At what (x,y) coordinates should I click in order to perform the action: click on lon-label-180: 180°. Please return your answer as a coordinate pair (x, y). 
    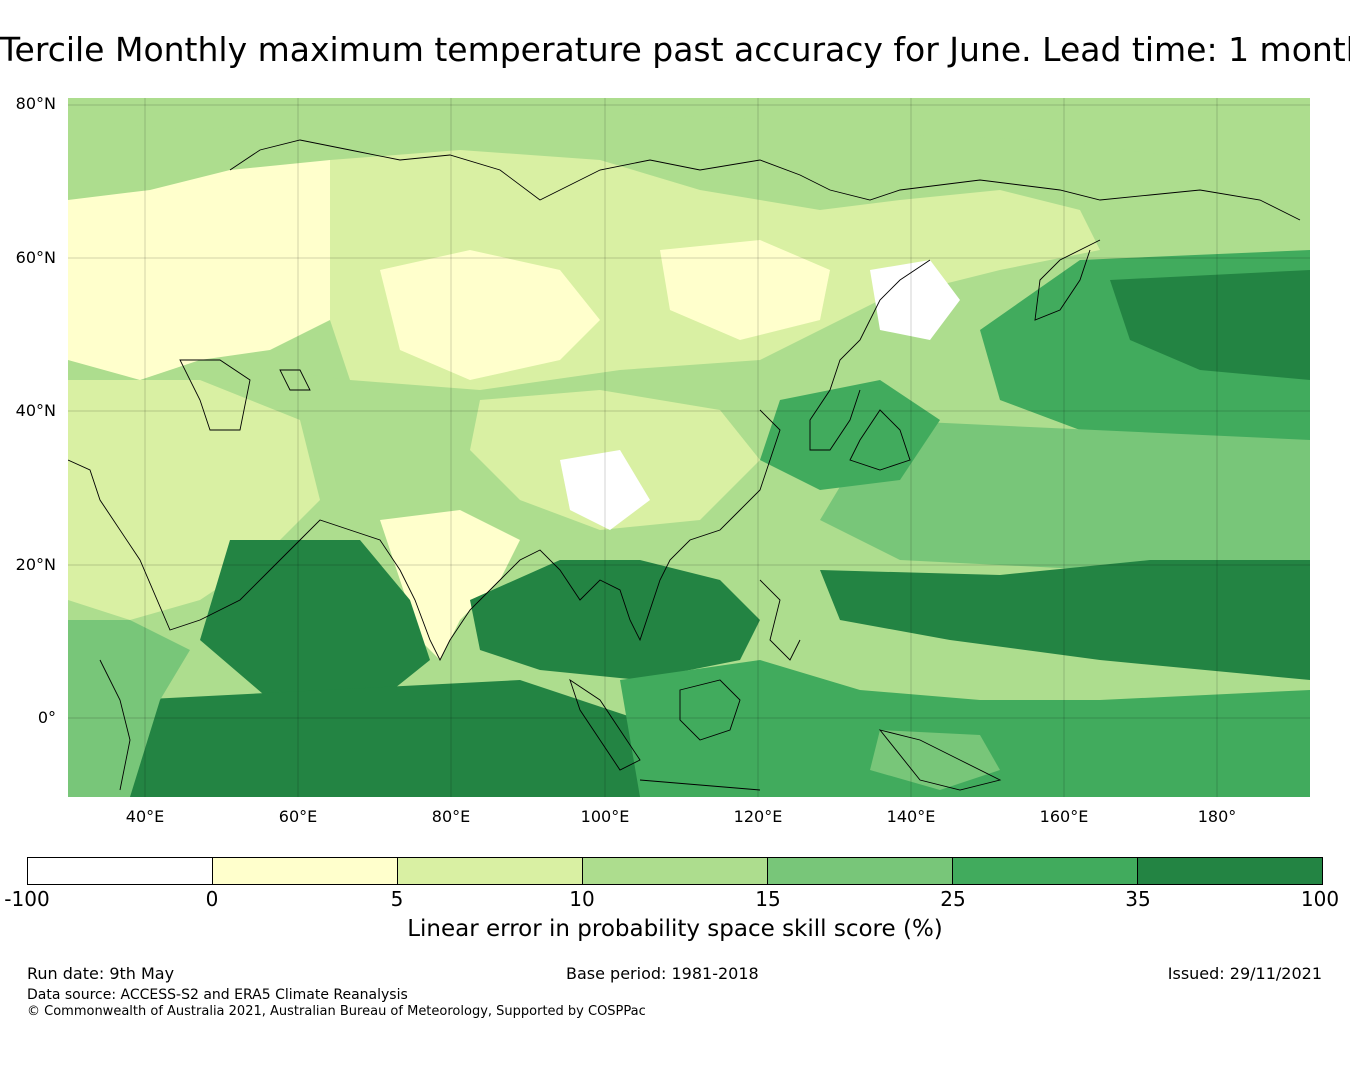
    Looking at the image, I should click on (1217, 816).